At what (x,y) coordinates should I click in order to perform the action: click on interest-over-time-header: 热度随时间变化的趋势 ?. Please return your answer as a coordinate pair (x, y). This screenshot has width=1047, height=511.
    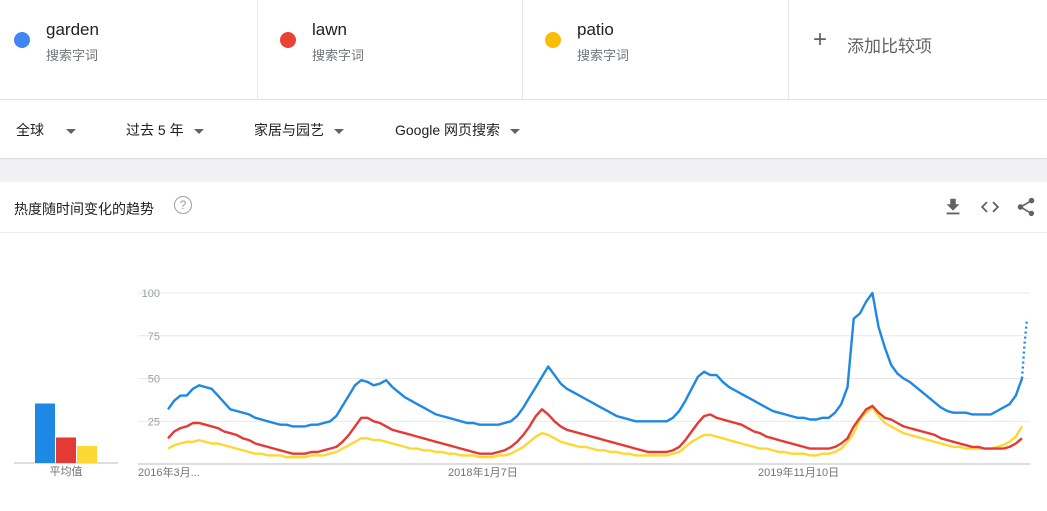
    Looking at the image, I should click on (523, 207).